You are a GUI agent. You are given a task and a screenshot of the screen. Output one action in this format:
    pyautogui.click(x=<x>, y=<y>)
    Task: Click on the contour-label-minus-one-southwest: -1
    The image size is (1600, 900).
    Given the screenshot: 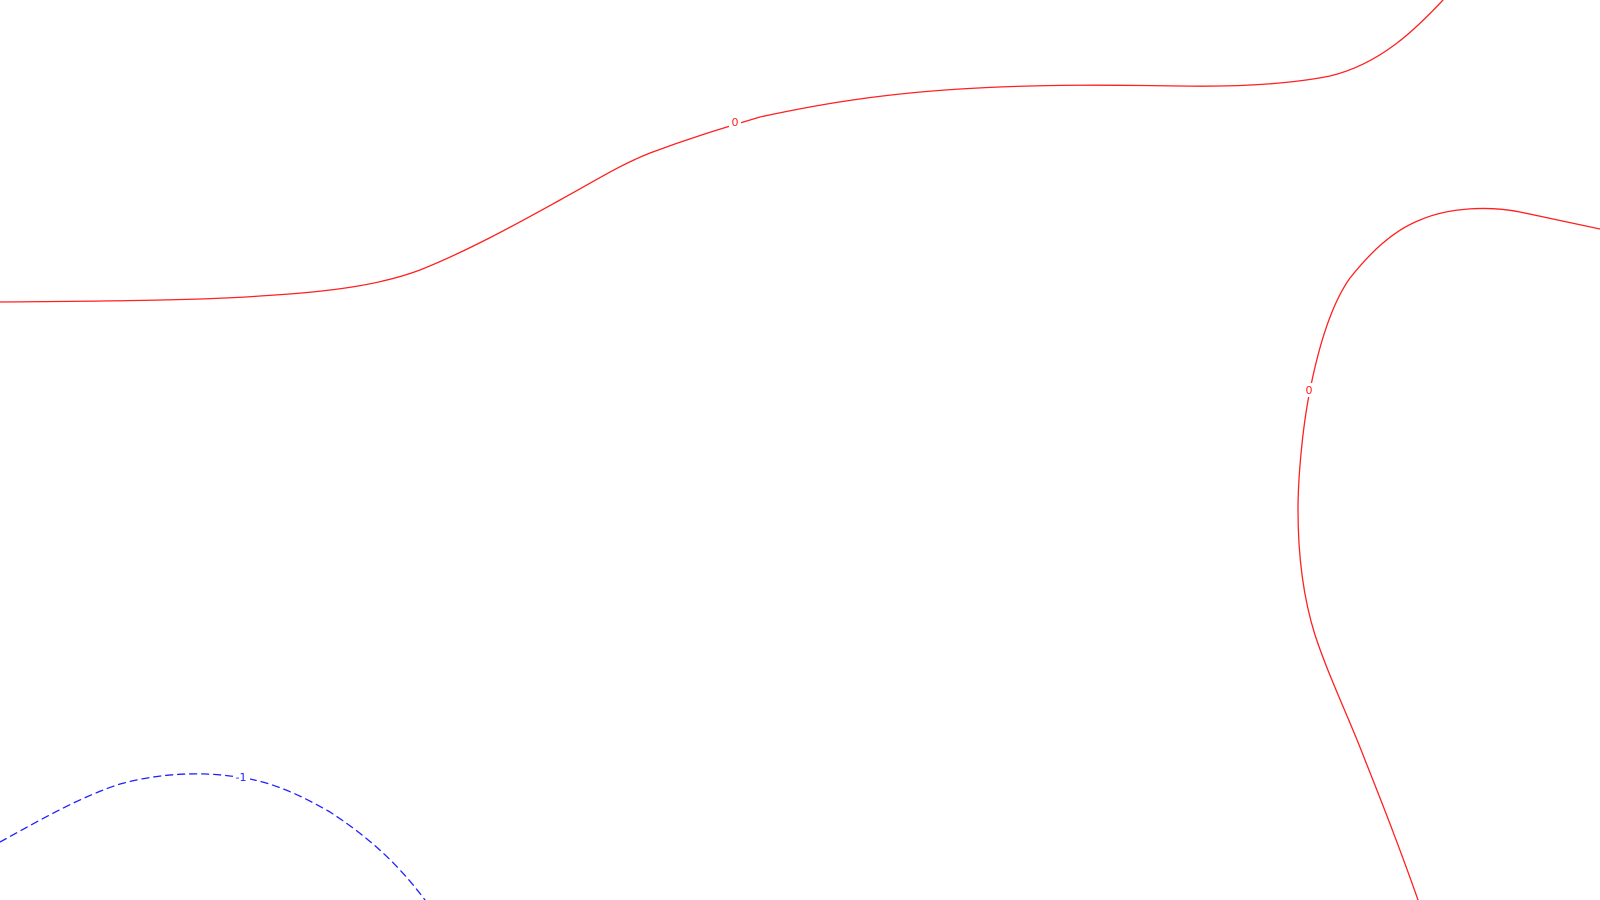 What is the action you would take?
    pyautogui.click(x=241, y=777)
    